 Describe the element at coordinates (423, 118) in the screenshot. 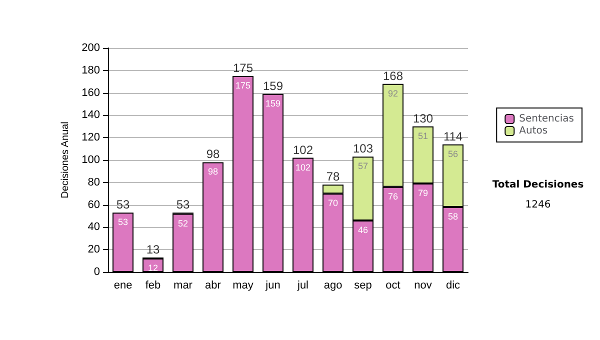

I see `total-label: 130` at that location.